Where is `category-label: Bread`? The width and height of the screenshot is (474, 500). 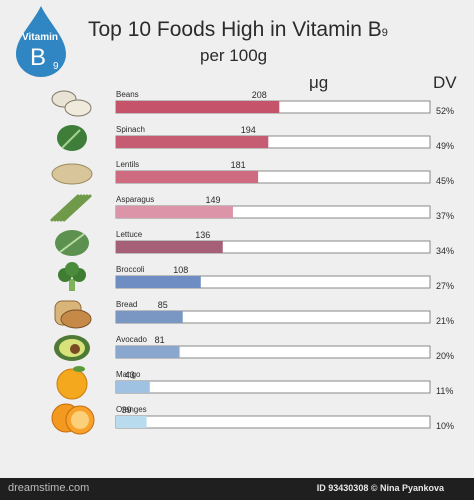 category-label: Bread is located at coordinates (126, 304).